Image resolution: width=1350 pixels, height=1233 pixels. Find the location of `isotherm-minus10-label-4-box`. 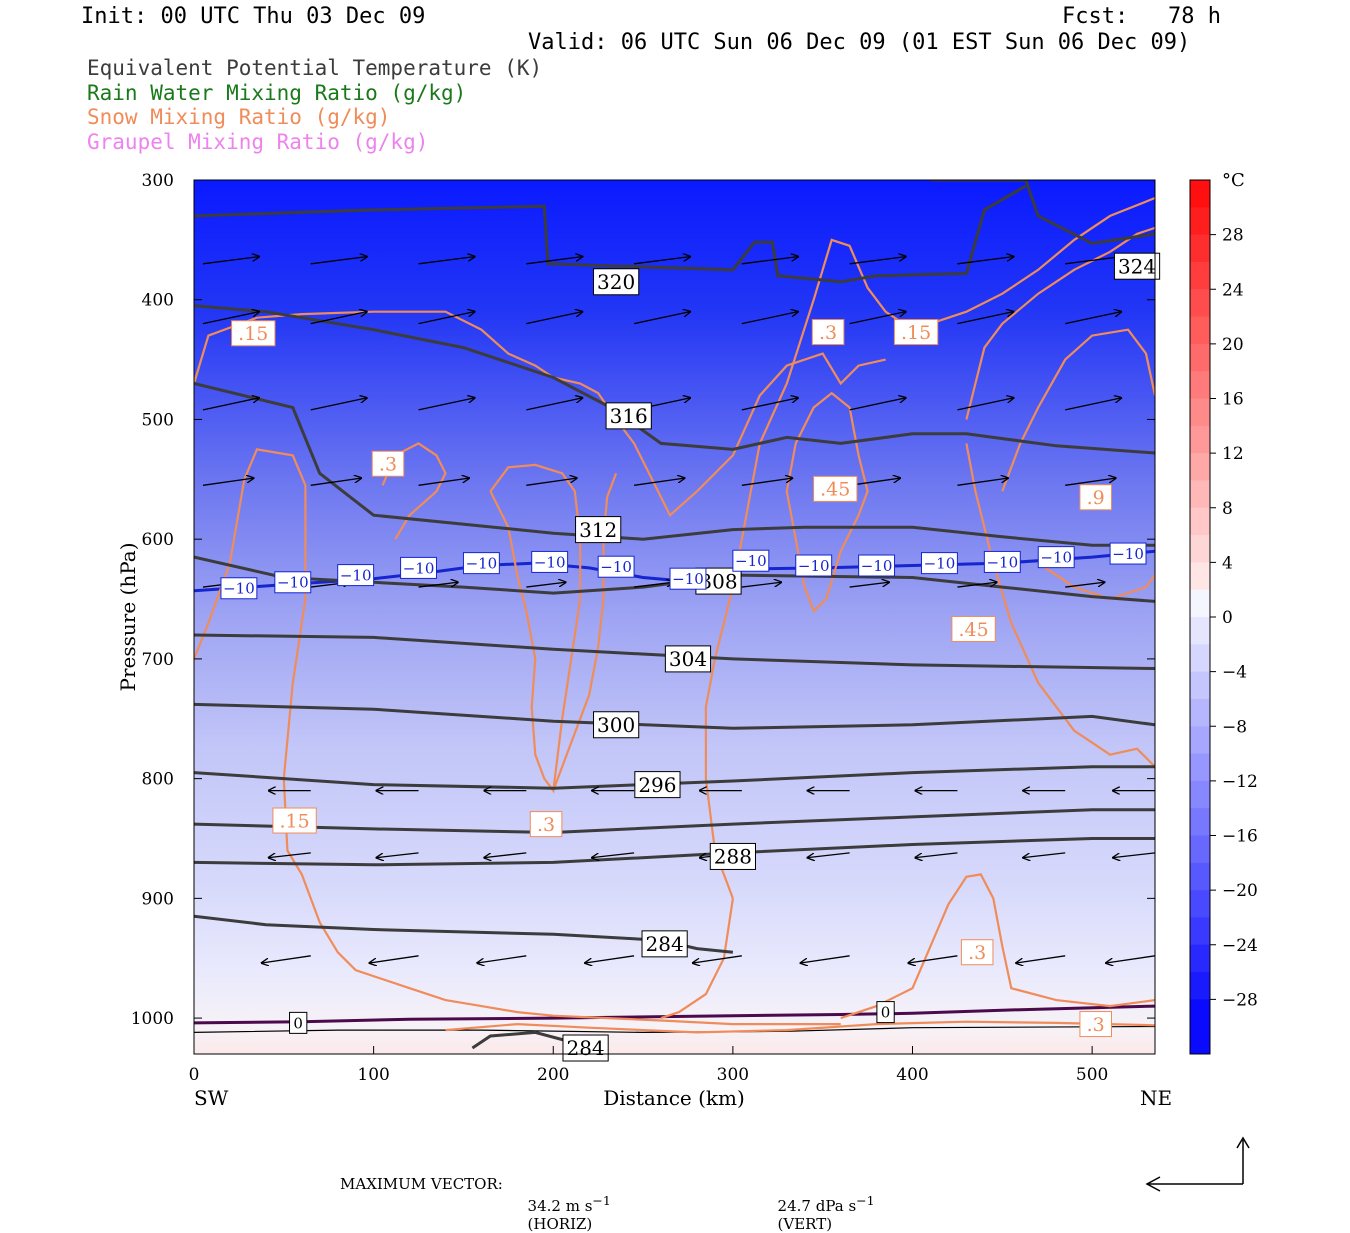

isotherm-minus10-label-4-box is located at coordinates (481, 563).